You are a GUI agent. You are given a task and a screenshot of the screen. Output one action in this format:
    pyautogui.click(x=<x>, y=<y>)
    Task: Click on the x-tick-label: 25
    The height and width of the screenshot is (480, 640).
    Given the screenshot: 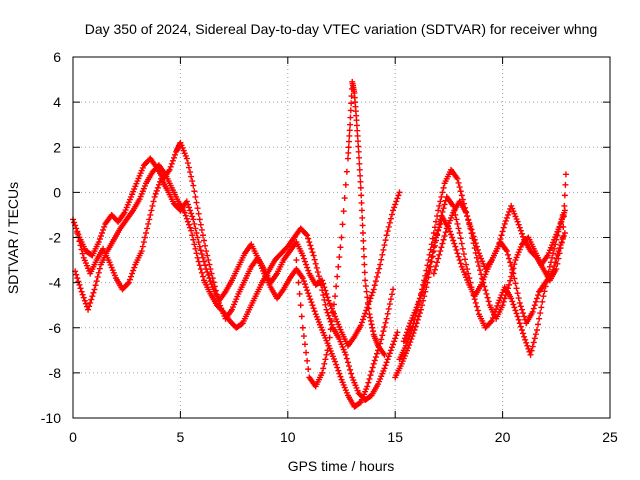 What is the action you would take?
    pyautogui.click(x=610, y=437)
    